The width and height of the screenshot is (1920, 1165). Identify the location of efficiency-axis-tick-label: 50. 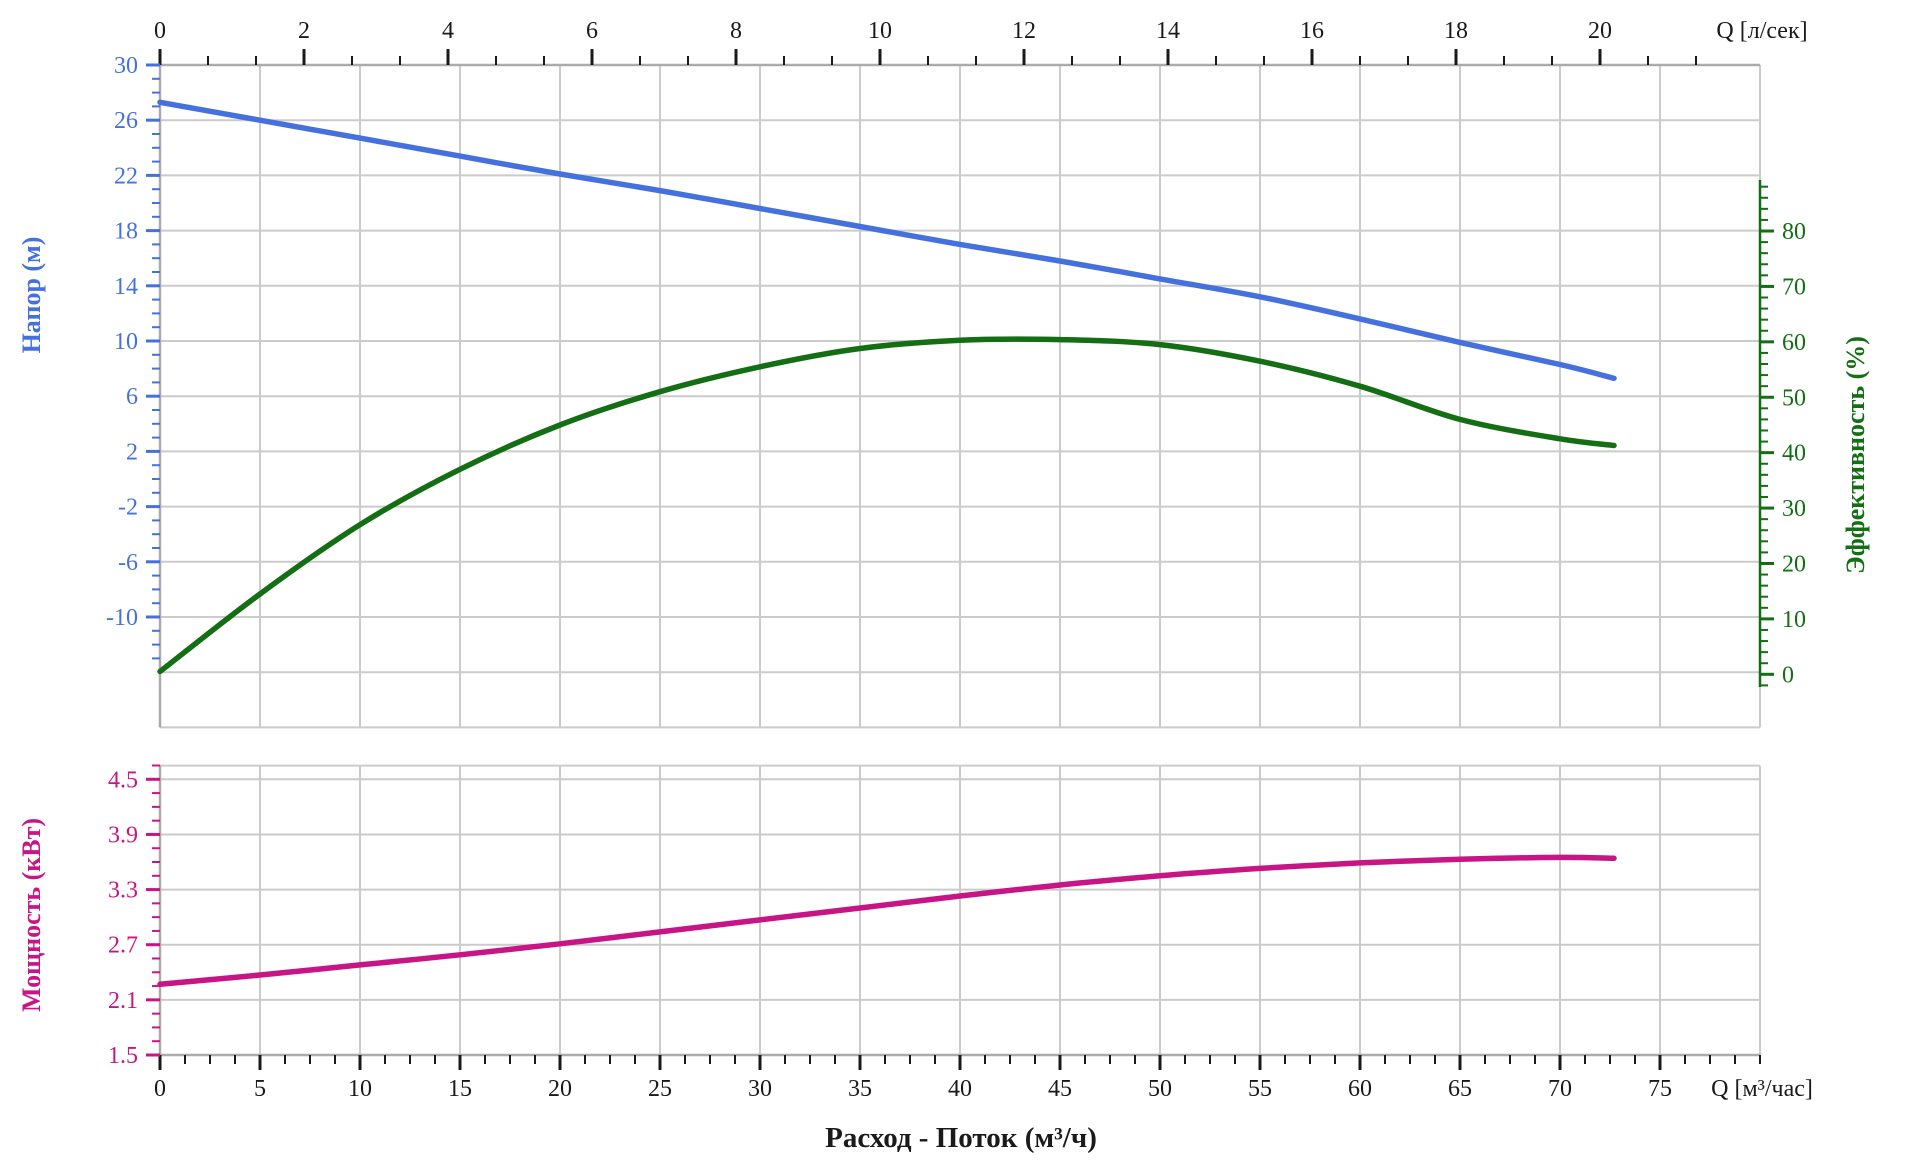
(1794, 398).